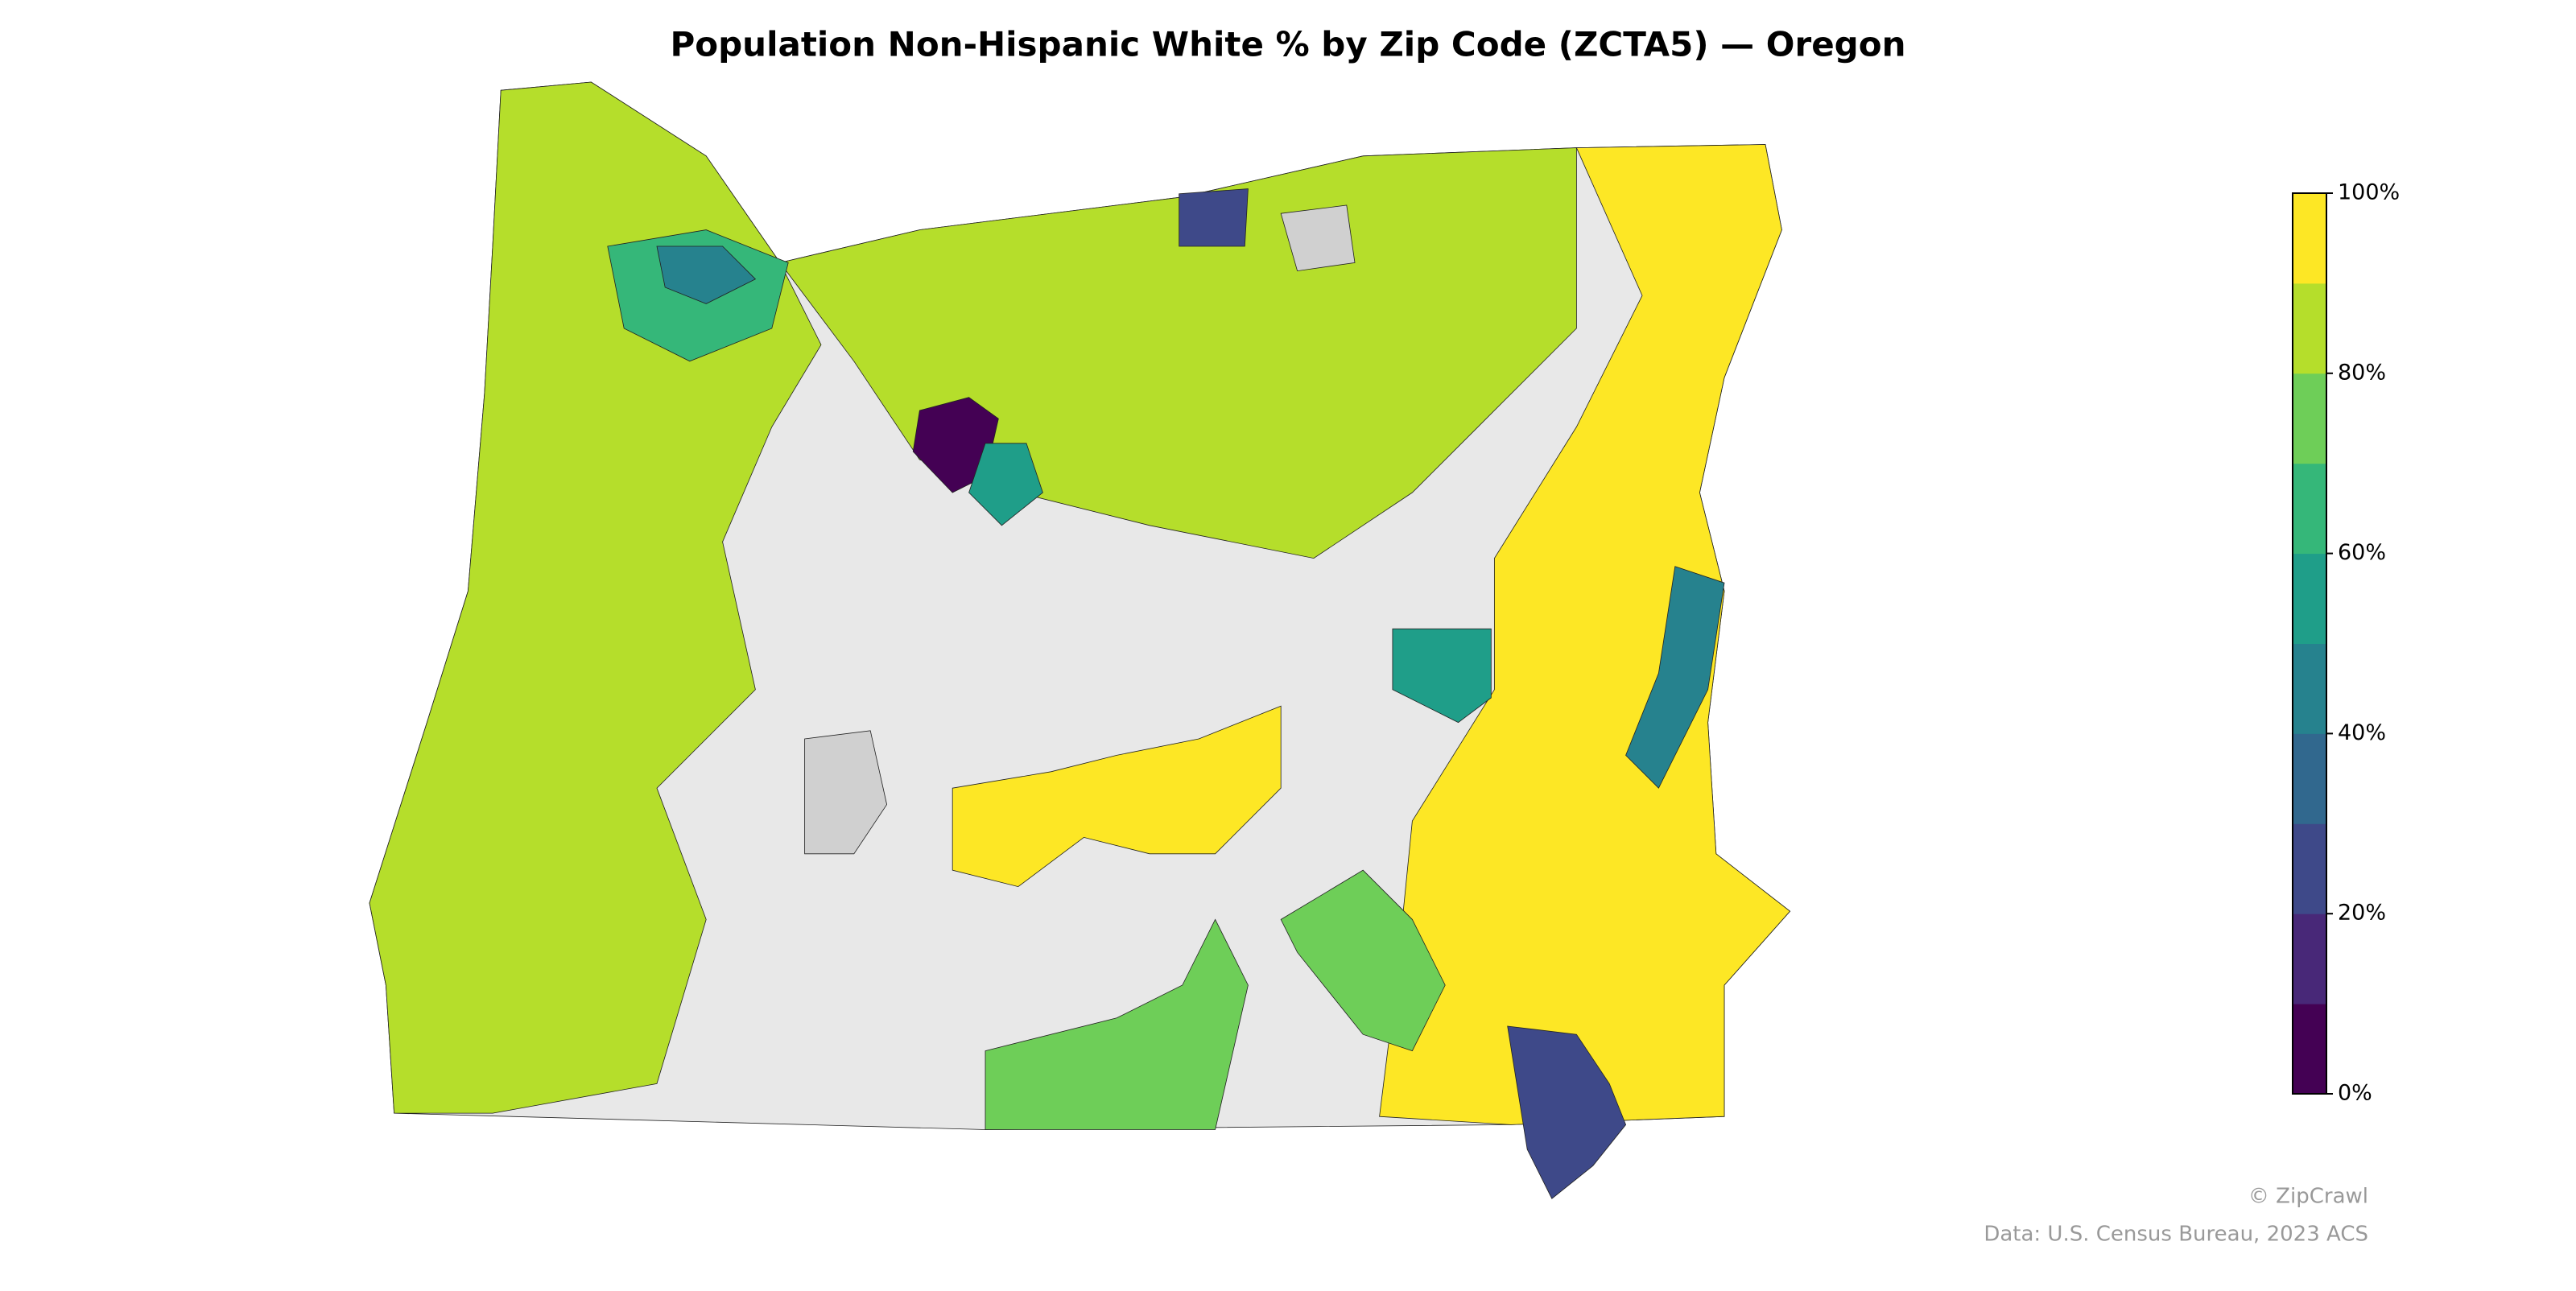 This screenshot has width=2576, height=1291. I want to click on colorbar-tick-label: 100%, so click(2369, 192).